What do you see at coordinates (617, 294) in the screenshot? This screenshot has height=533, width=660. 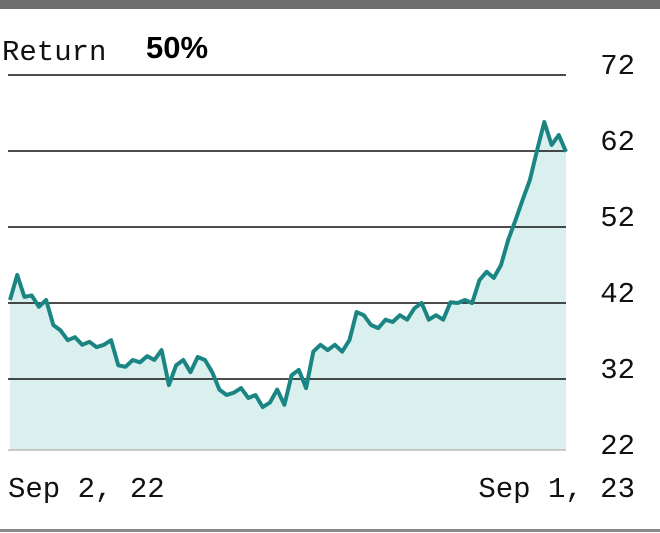 I see `y-tick-label: 42` at bounding box center [617, 294].